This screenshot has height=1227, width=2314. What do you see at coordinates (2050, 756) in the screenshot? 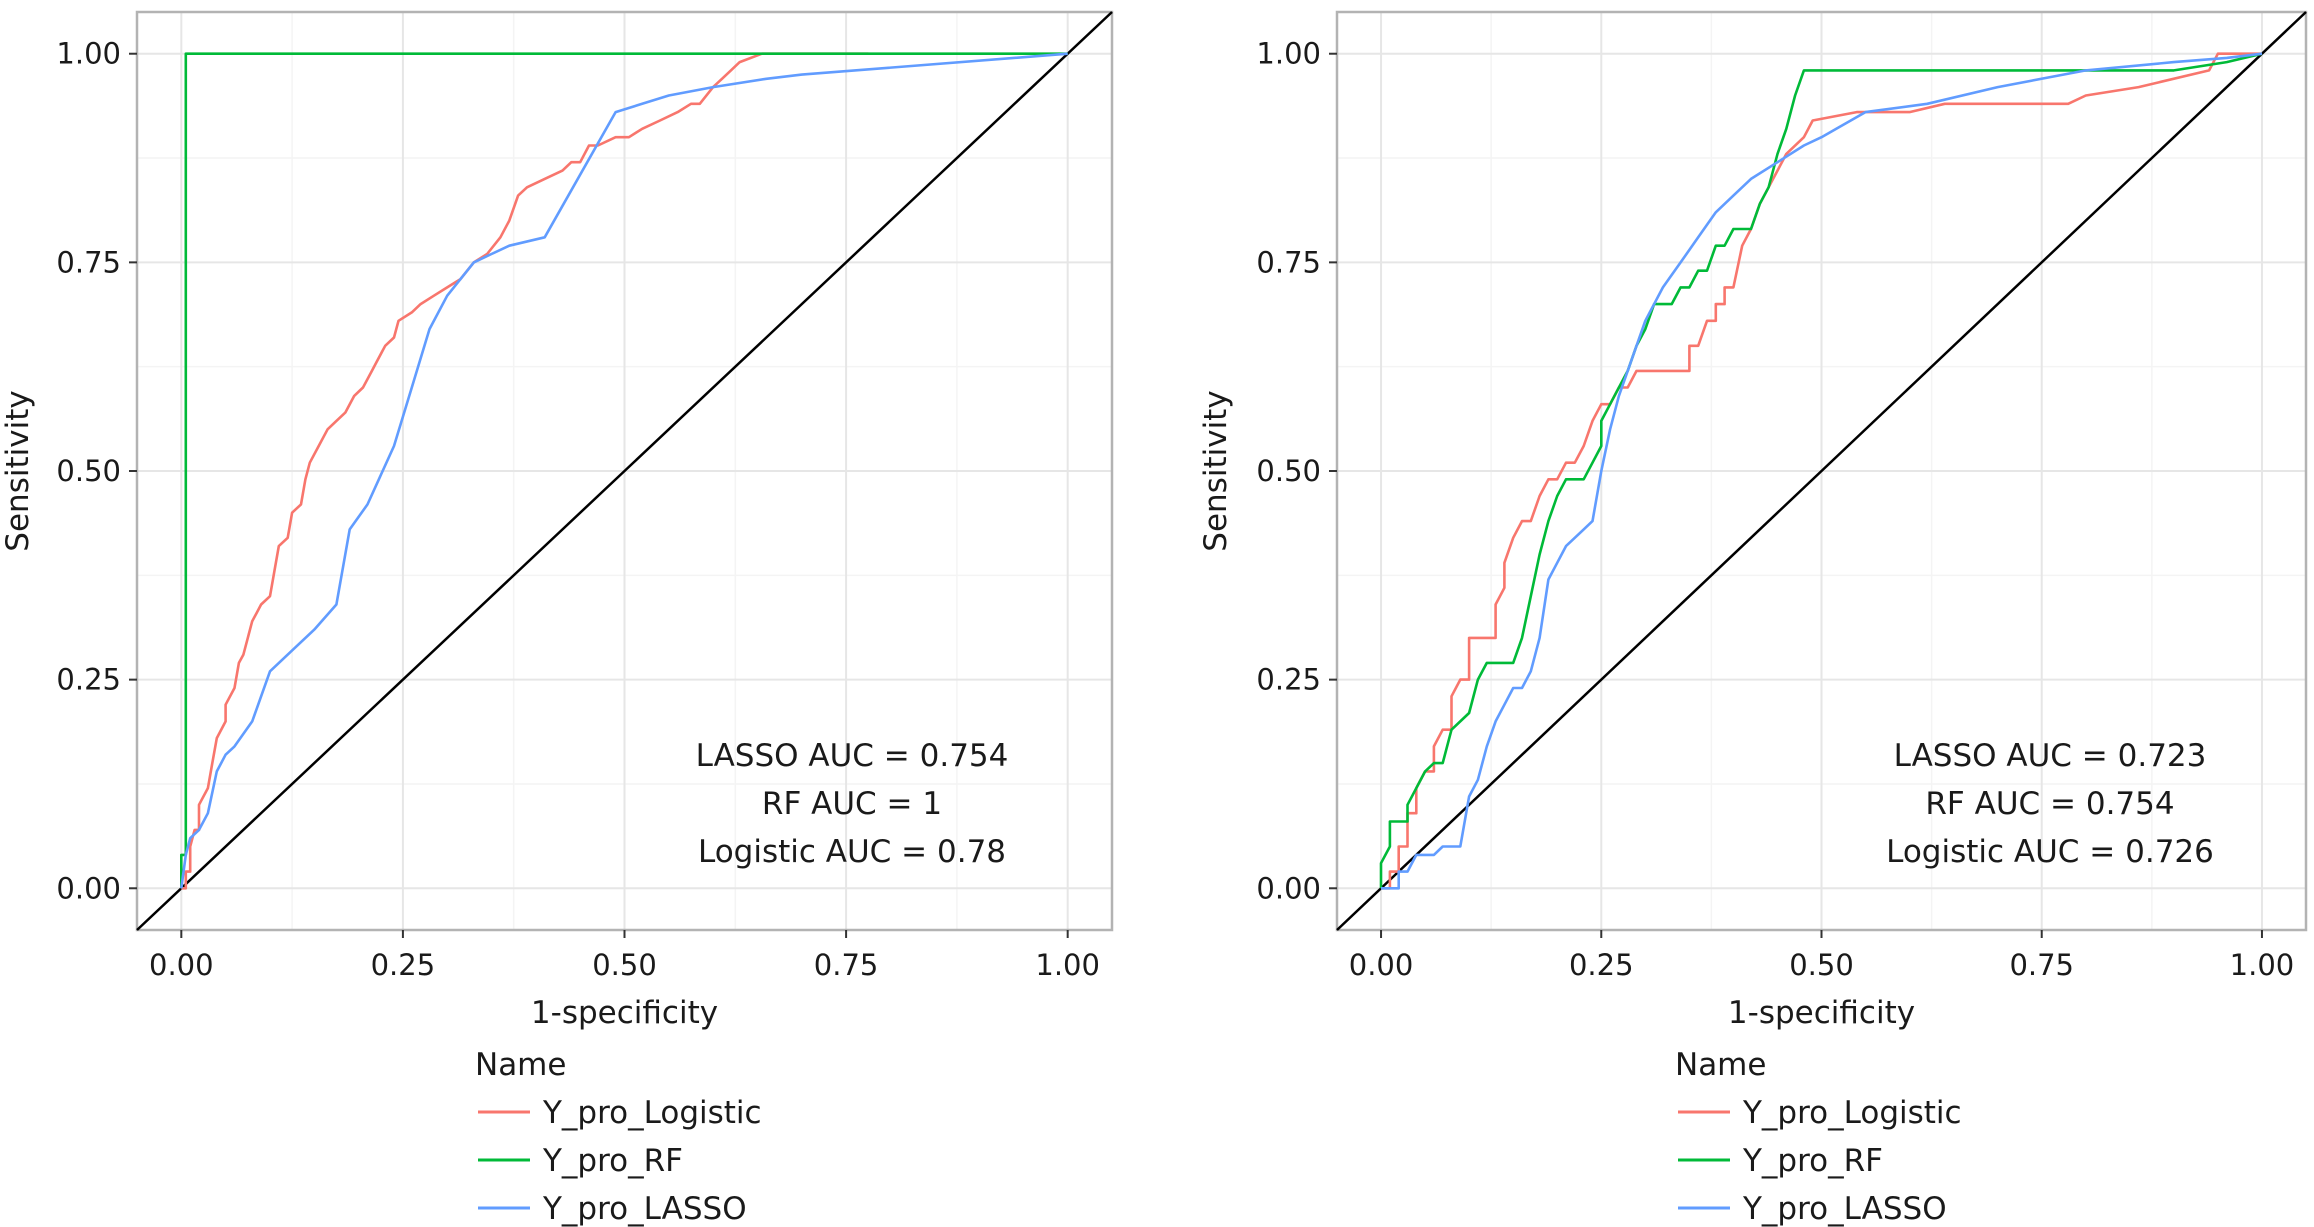
I see `auc-annotation: LASSO AUC = 0.723` at bounding box center [2050, 756].